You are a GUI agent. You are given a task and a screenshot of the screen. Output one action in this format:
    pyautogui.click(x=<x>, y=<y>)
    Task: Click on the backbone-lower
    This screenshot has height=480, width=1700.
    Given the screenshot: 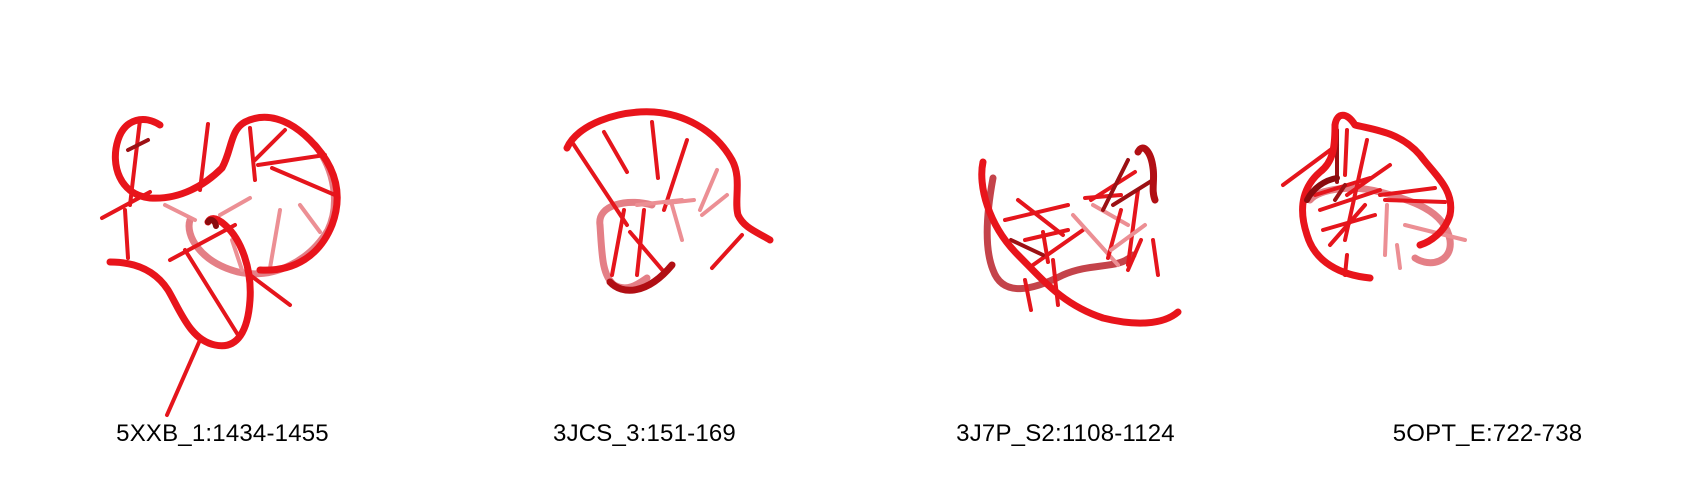 What is the action you would take?
    pyautogui.click(x=641, y=277)
    